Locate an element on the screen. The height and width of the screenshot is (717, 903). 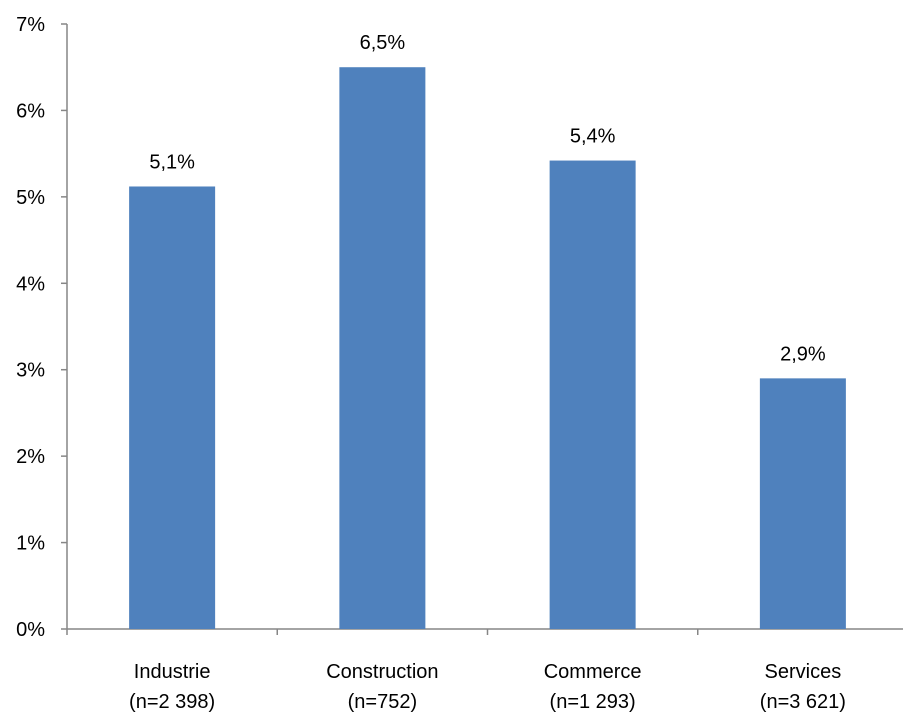
data-label: 2,9% is located at coordinates (803, 354).